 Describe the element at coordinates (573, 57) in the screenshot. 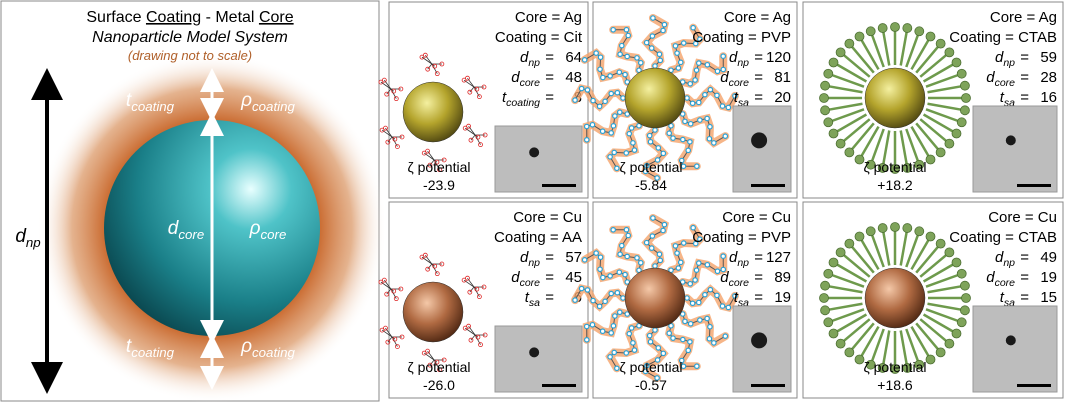

I see `param-value: 64` at that location.